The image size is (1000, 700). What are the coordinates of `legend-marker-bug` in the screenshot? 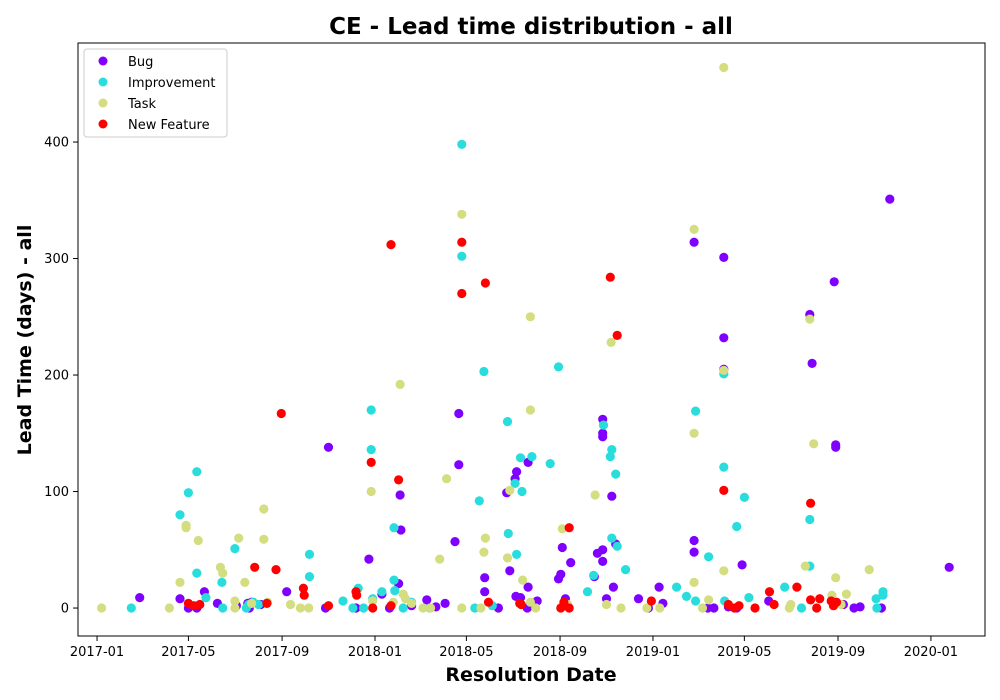 It's located at (103, 61).